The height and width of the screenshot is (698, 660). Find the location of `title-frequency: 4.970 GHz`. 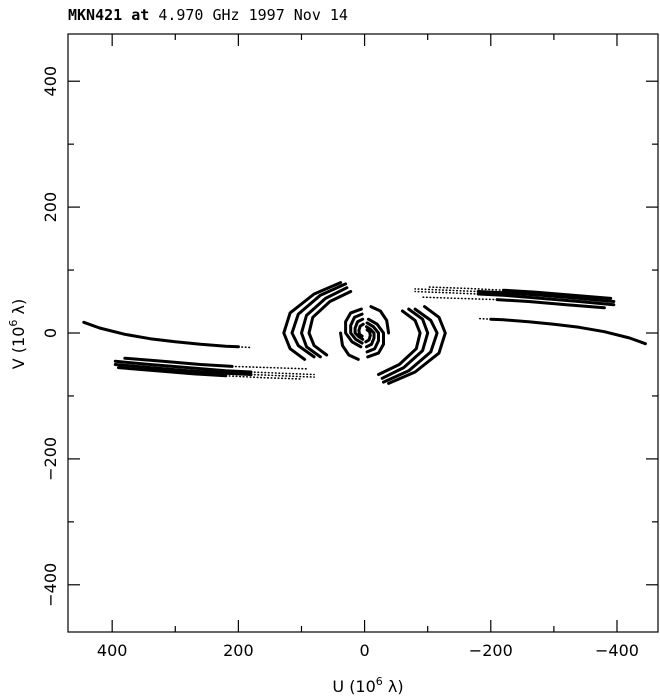

title-frequency: 4.970 GHz is located at coordinates (199, 15).